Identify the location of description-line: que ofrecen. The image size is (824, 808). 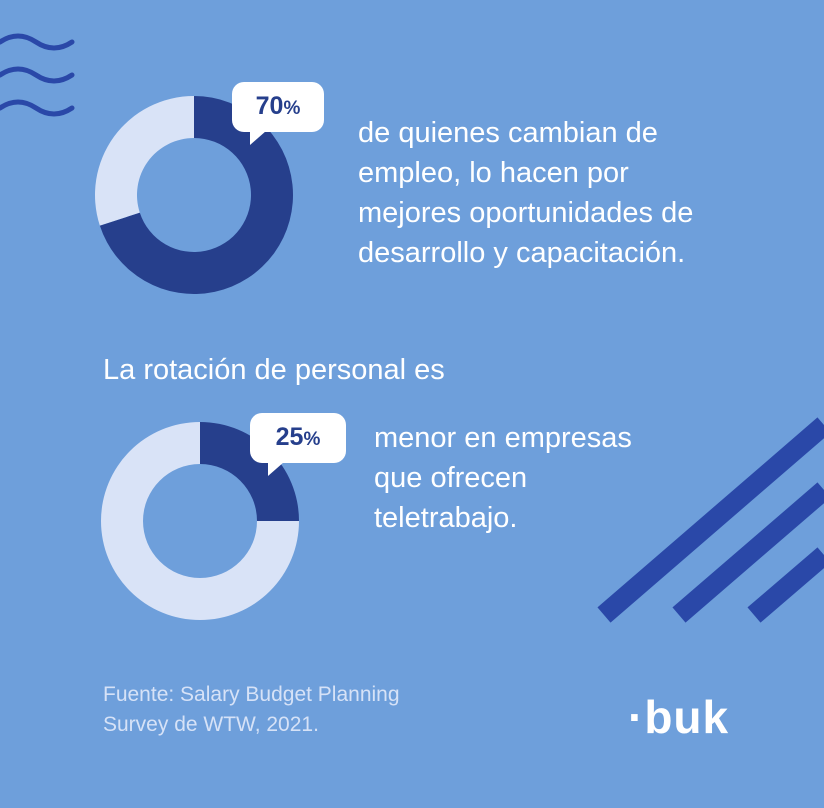
(451, 478).